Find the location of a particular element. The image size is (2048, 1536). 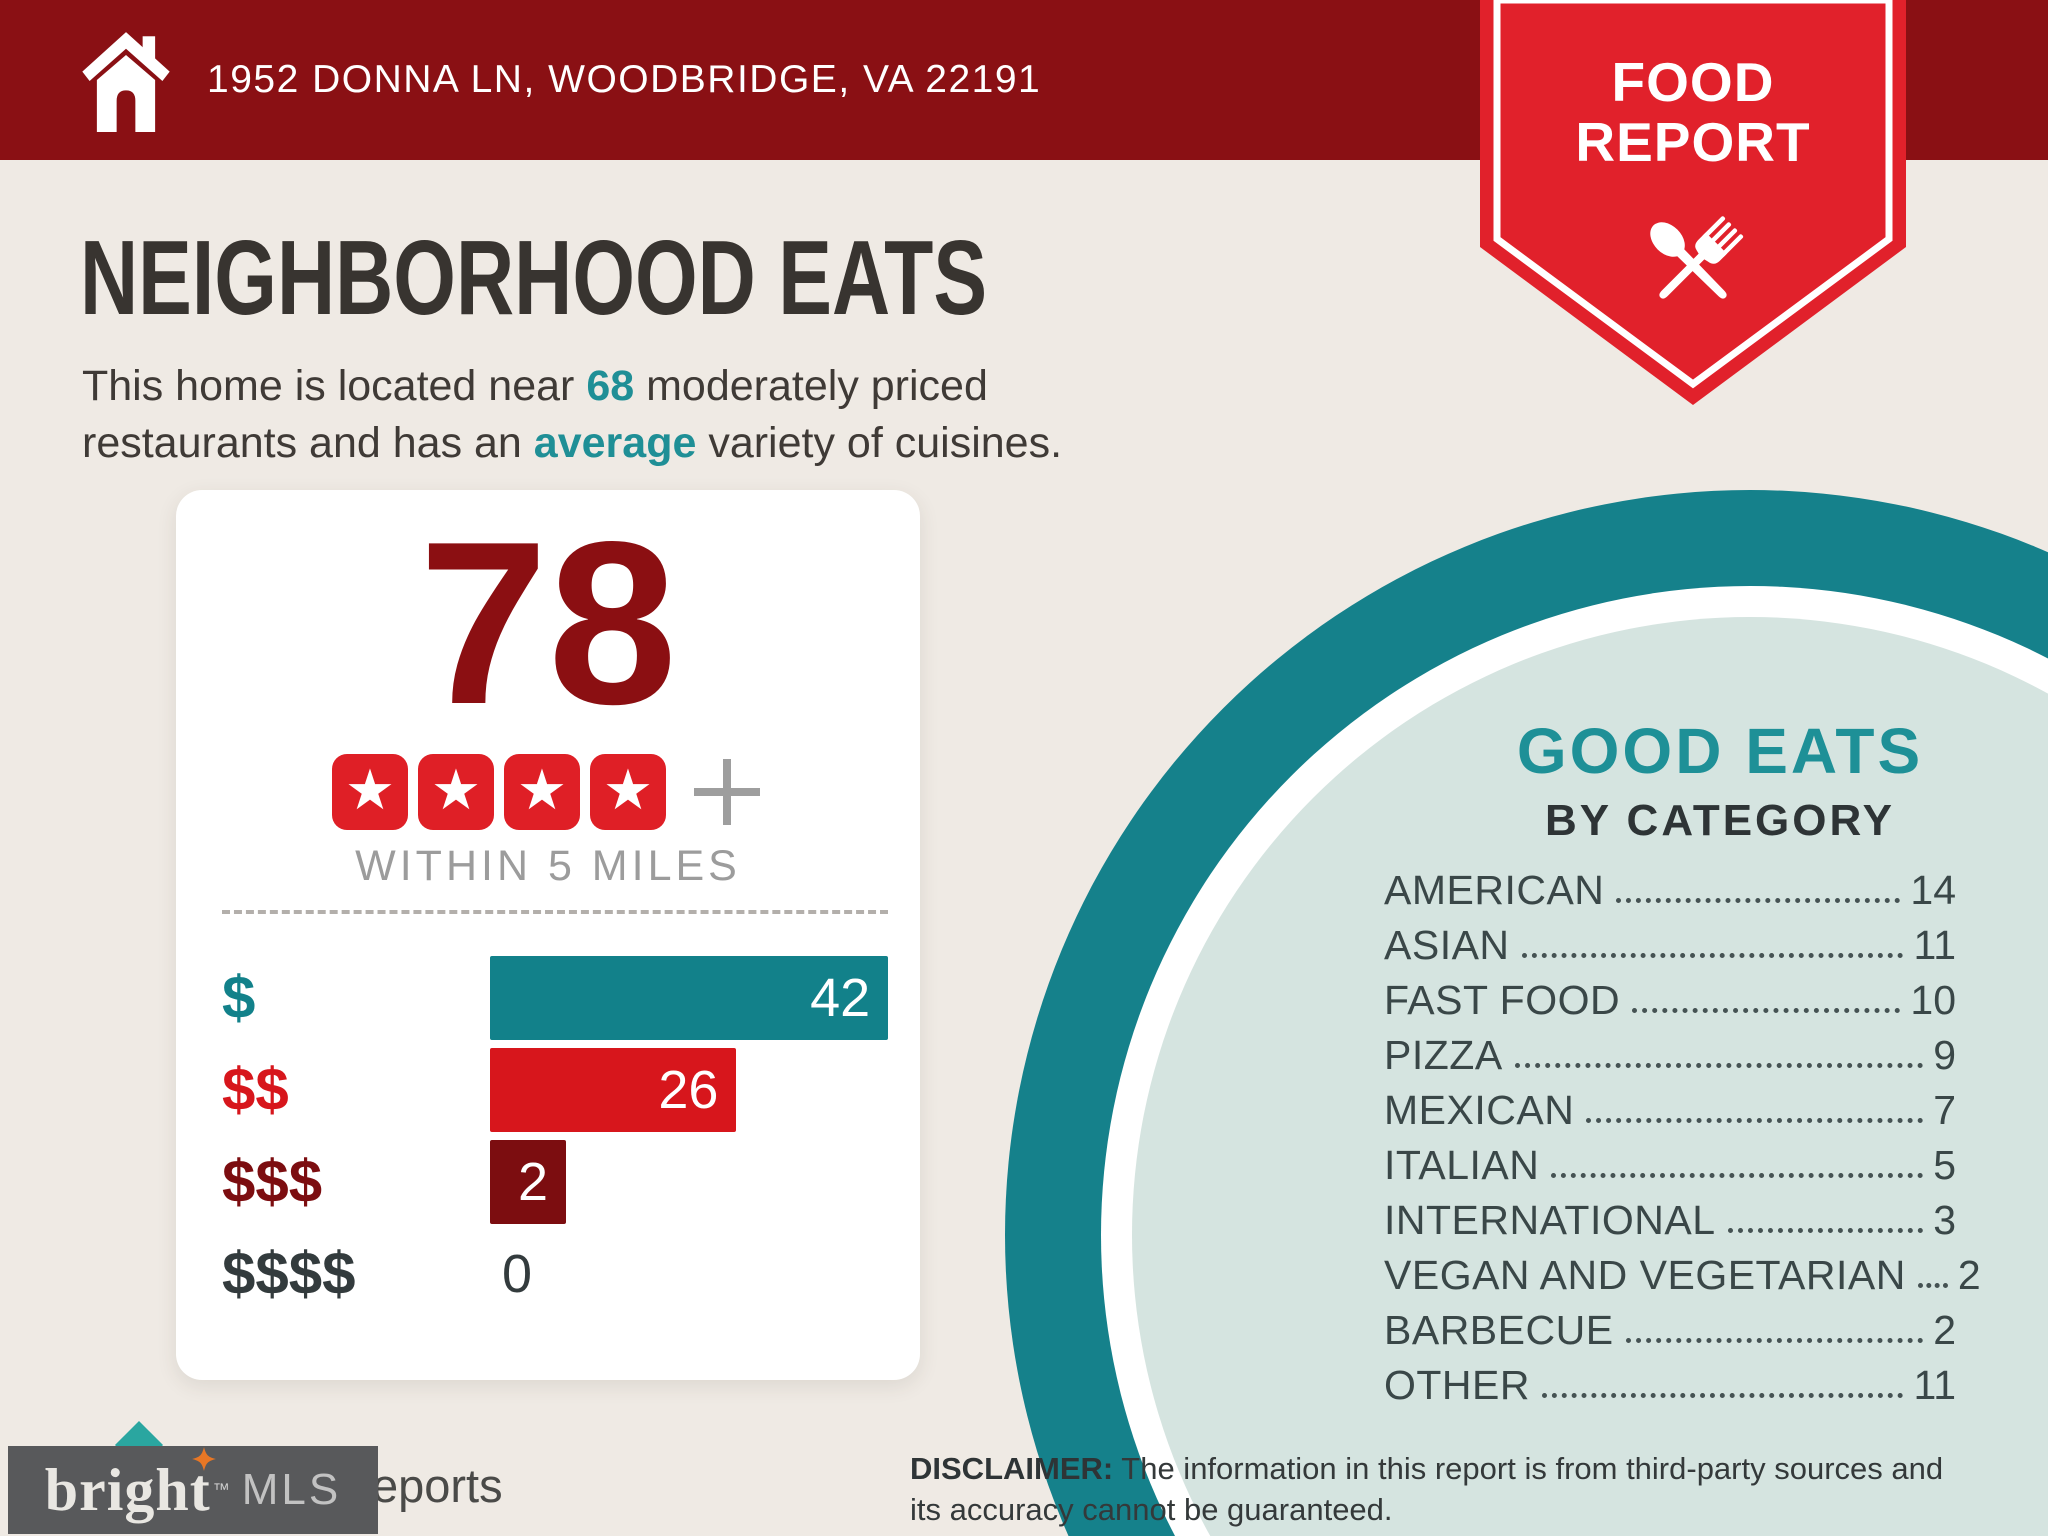

category-row: AMERICAN 14 is located at coordinates (1670, 885).